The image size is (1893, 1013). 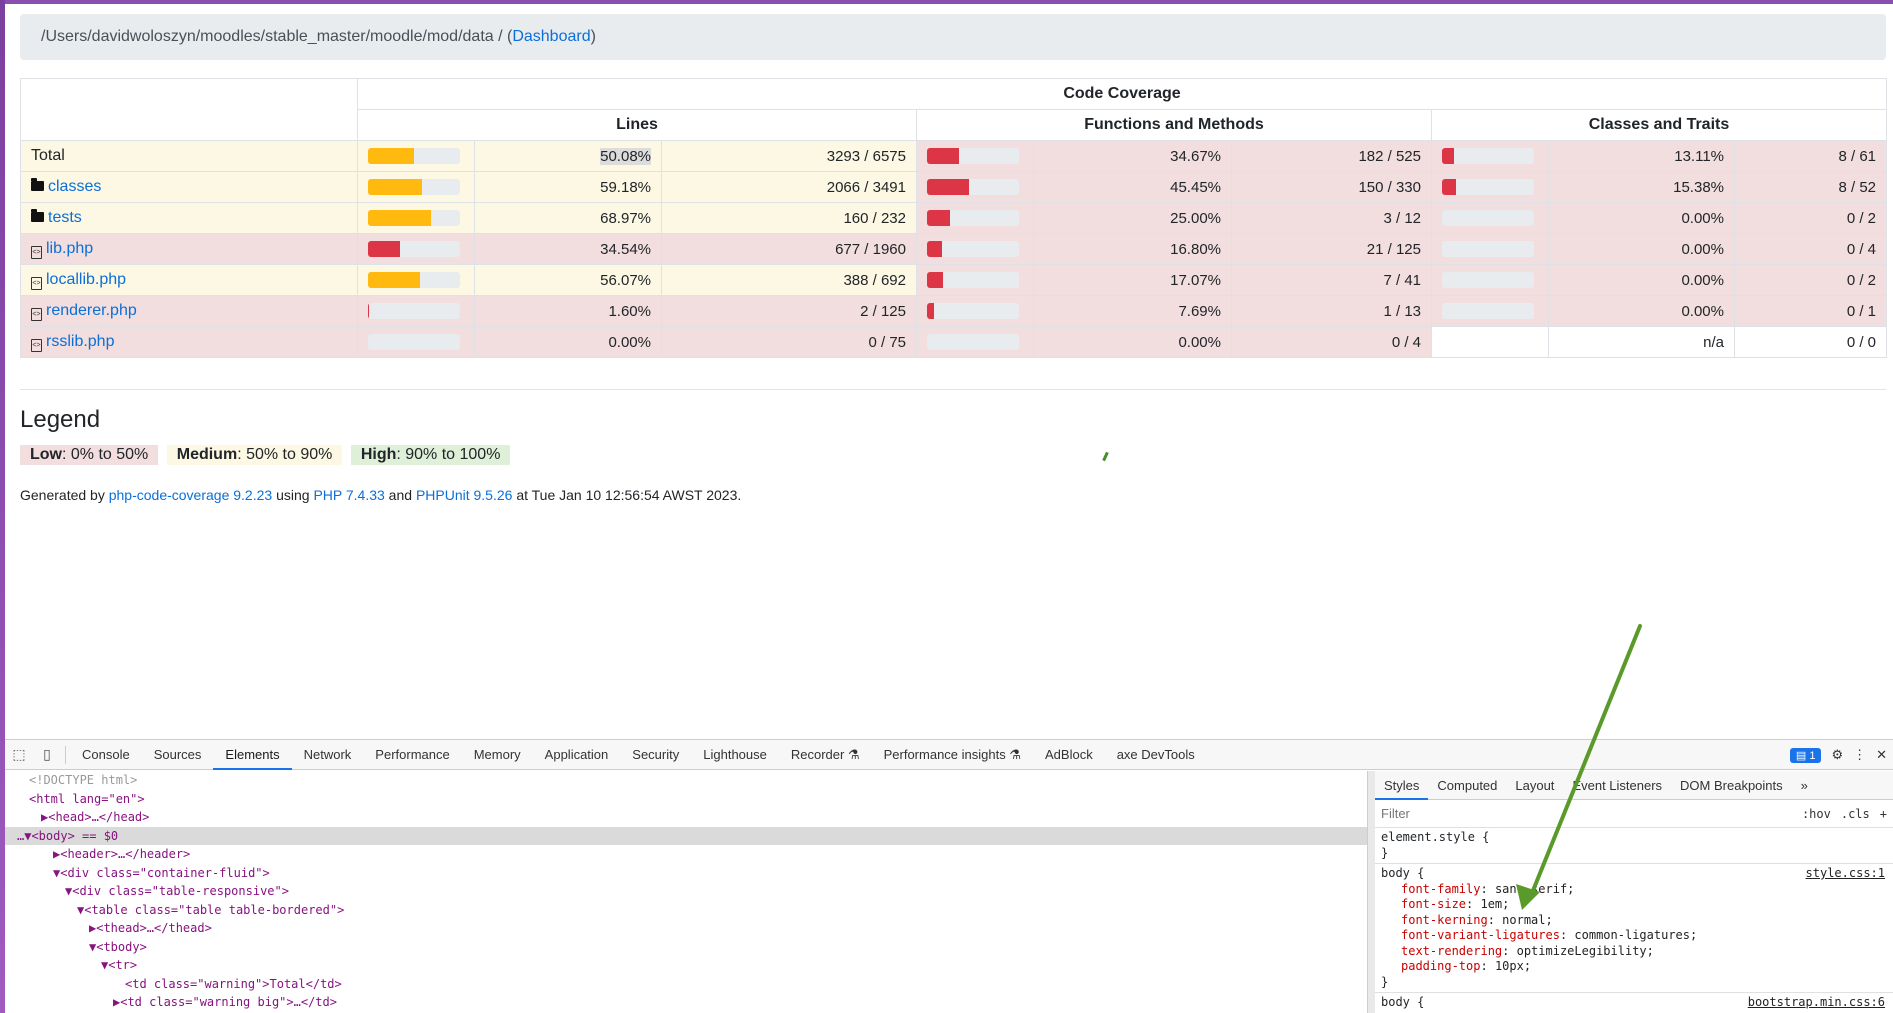 What do you see at coordinates (119, 965) in the screenshot?
I see `dom-node-line: ▼<tr>` at bounding box center [119, 965].